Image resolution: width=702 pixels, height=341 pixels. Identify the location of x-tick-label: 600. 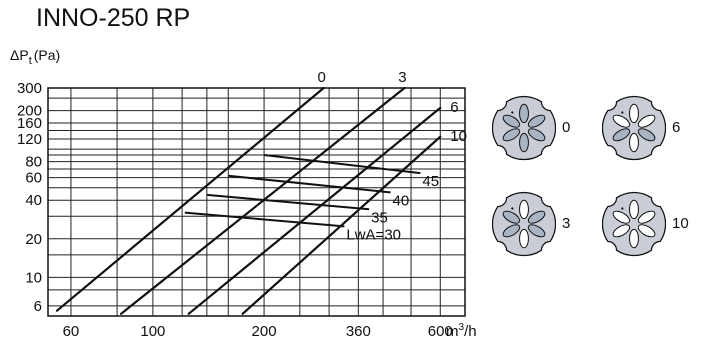
(440, 331).